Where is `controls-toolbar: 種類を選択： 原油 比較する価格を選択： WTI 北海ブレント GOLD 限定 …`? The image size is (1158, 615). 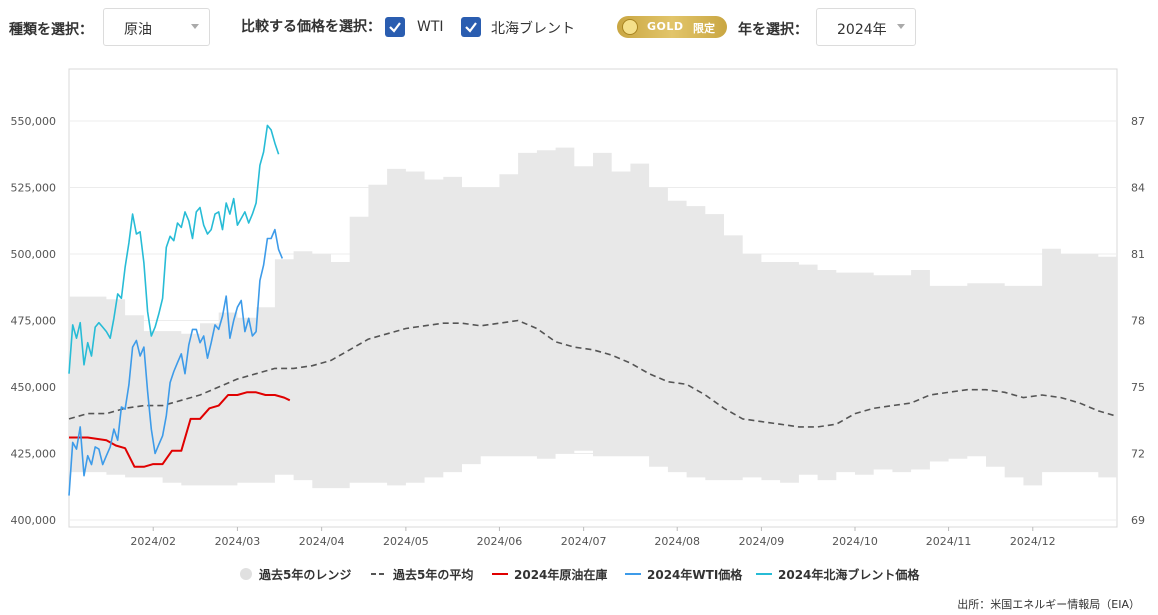
controls-toolbar: 種類を選択： 原油 比較する価格を選択： WTI 北海ブレント GOLD 限定 … is located at coordinates (579, 28).